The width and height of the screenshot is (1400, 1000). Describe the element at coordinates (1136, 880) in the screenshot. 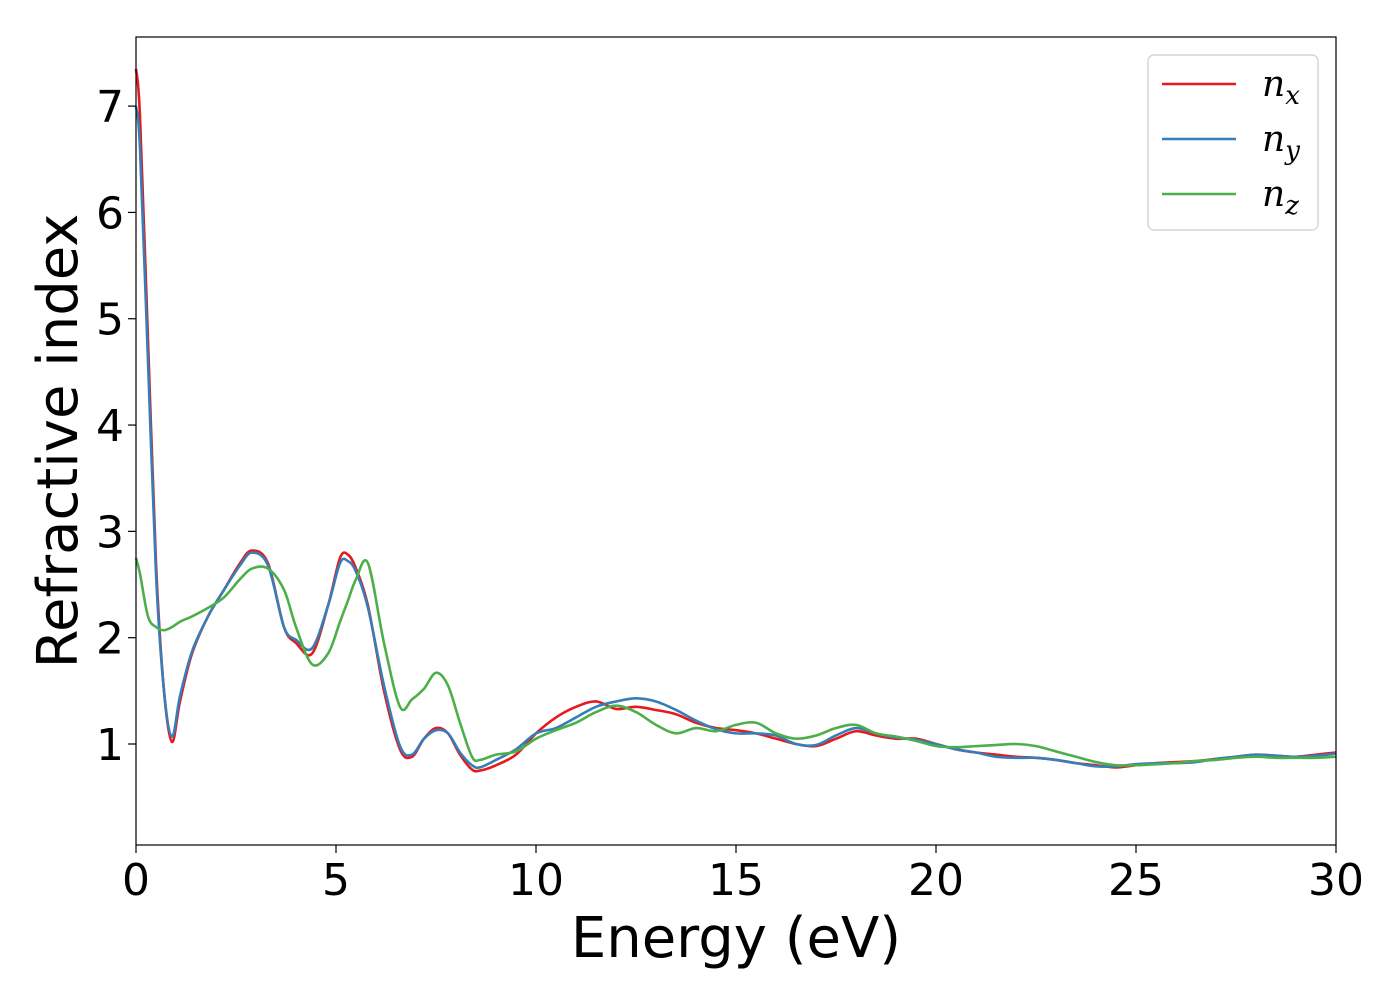

I see `x-tick-label: 25` at that location.